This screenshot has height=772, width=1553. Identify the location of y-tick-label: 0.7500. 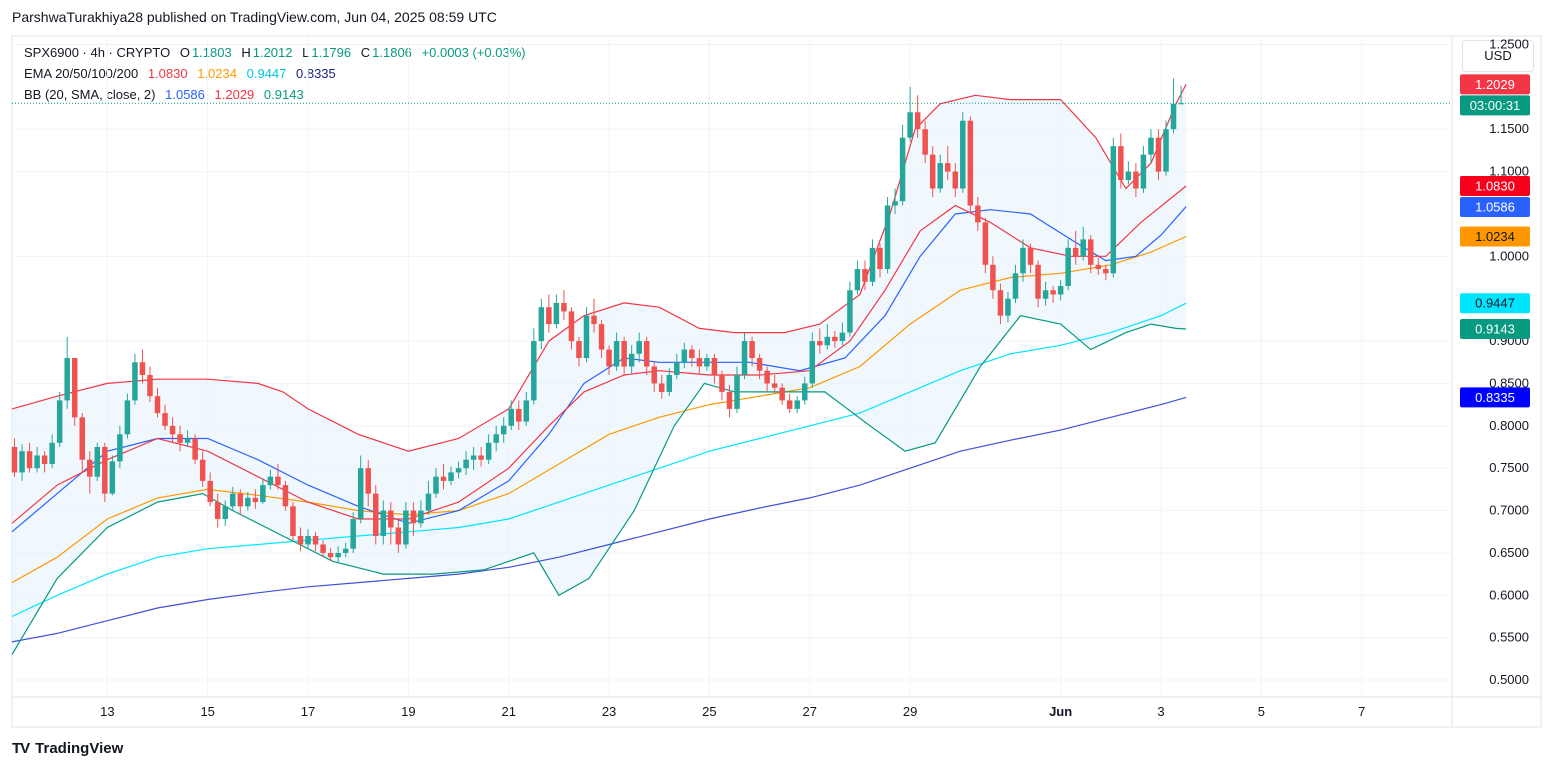
(1509, 467).